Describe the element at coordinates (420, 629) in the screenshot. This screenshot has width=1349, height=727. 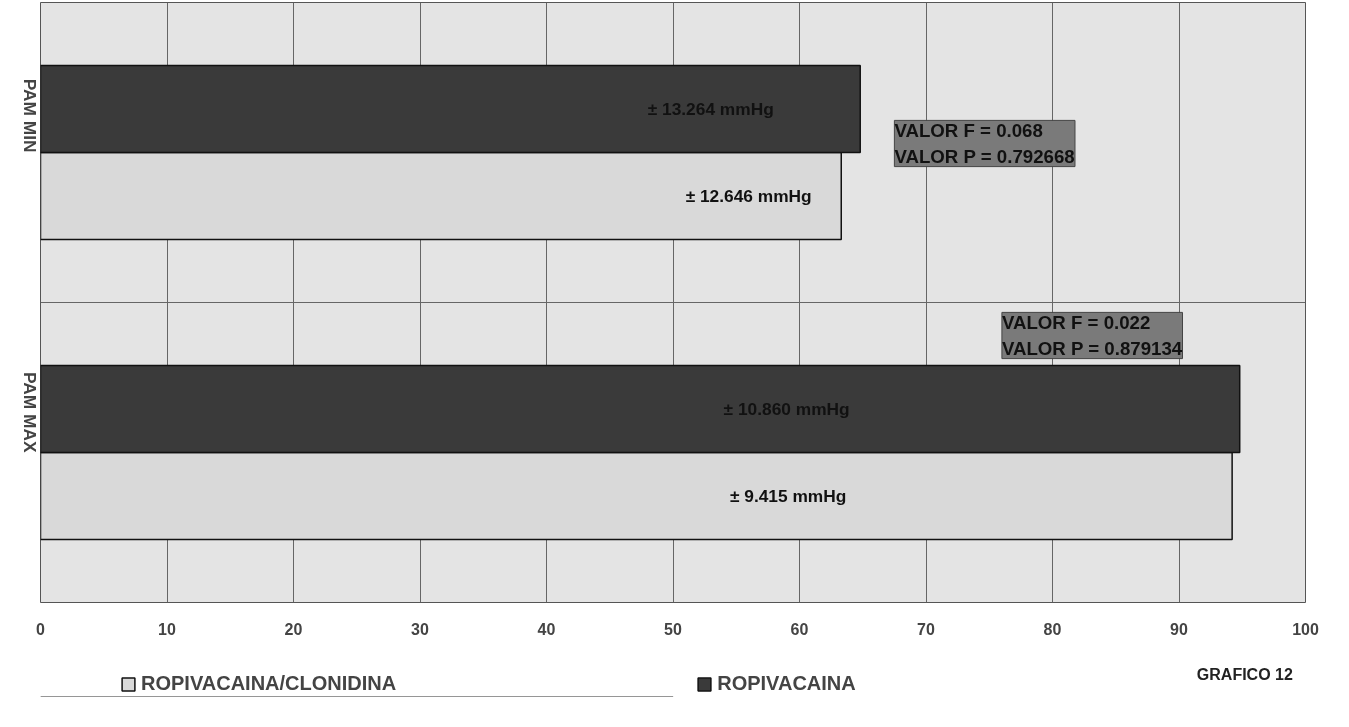
I see `x-tick-label: 30` at that location.